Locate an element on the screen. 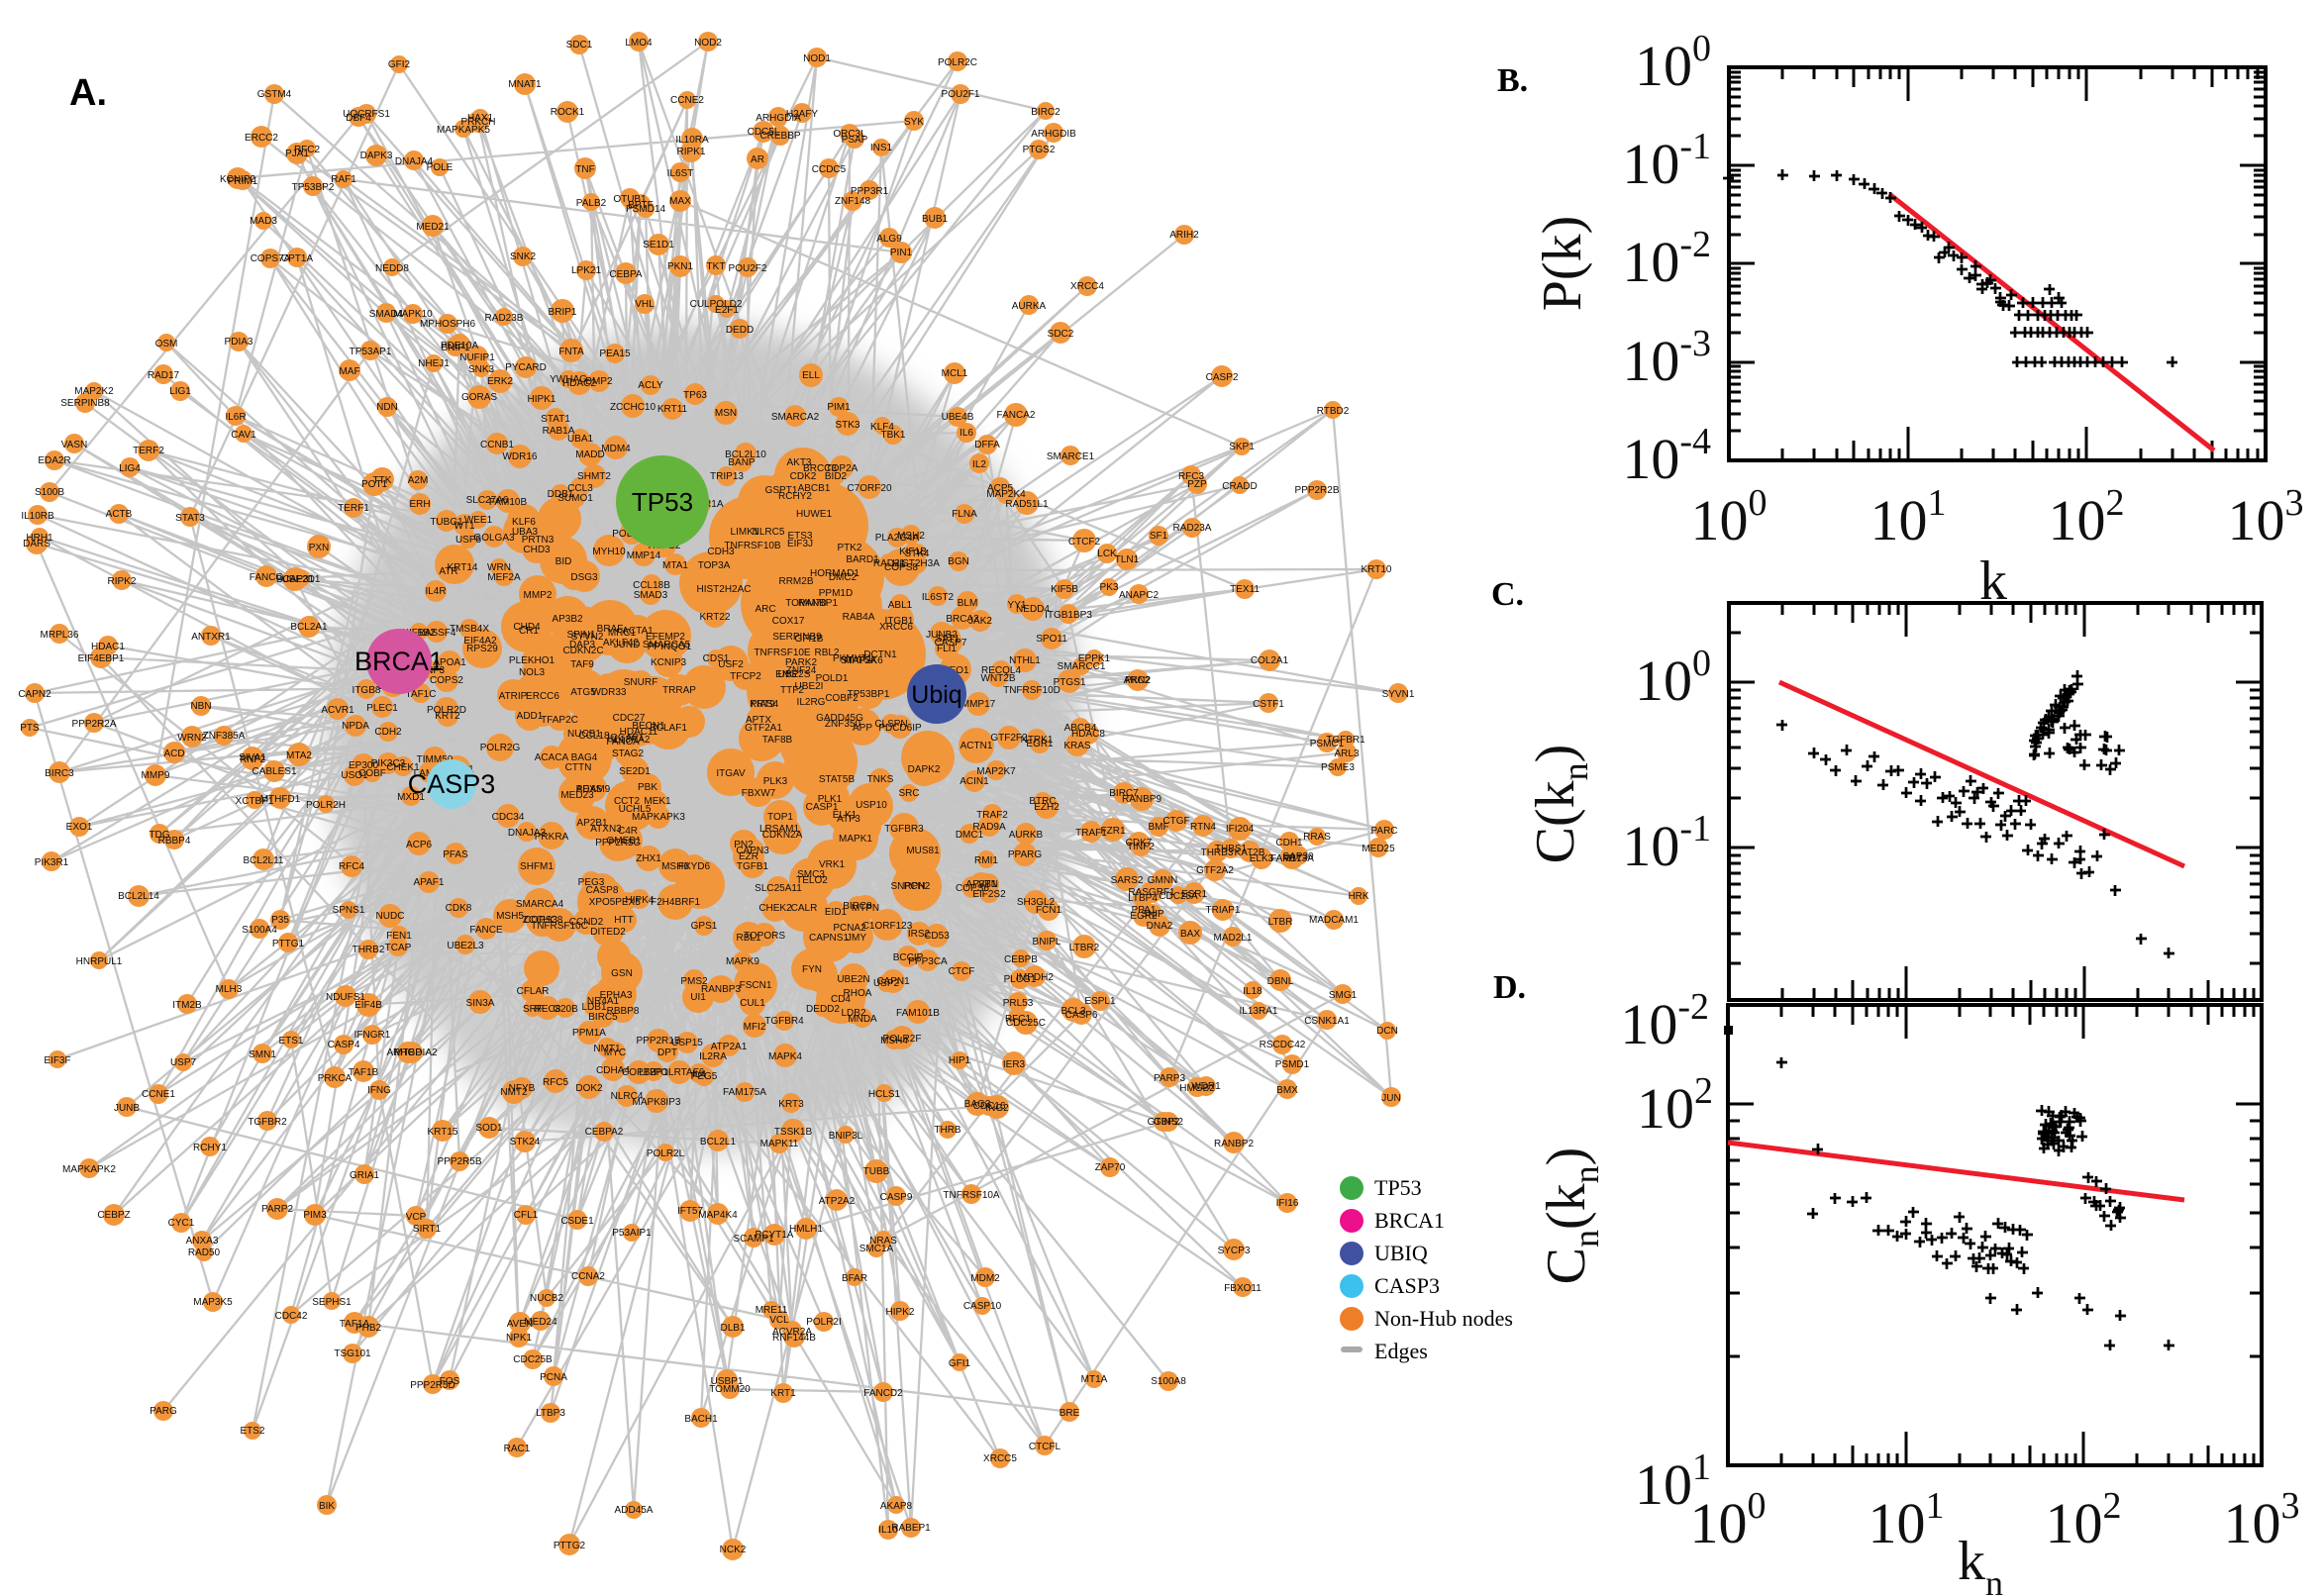 Image resolution: width=2323 pixels, height=1596 pixels. svg-text: MAPK11 is located at coordinates (780, 1144).